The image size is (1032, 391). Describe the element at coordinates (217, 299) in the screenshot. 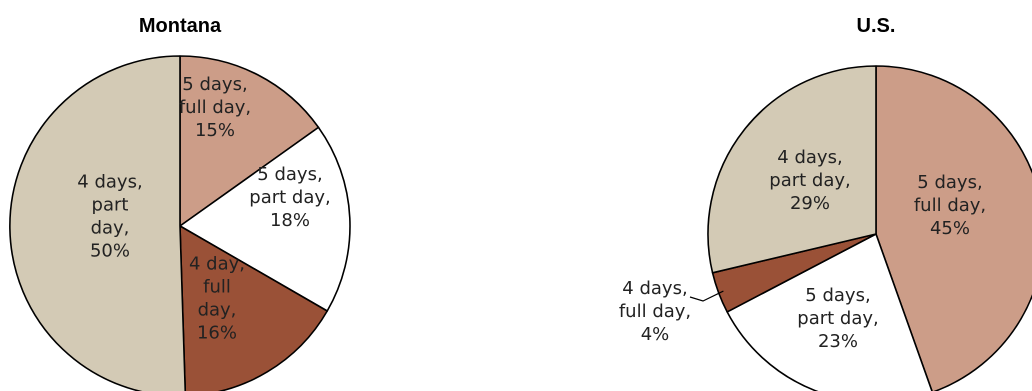

I see `montana-slice-label-2: 4 day, full day, 16%` at that location.